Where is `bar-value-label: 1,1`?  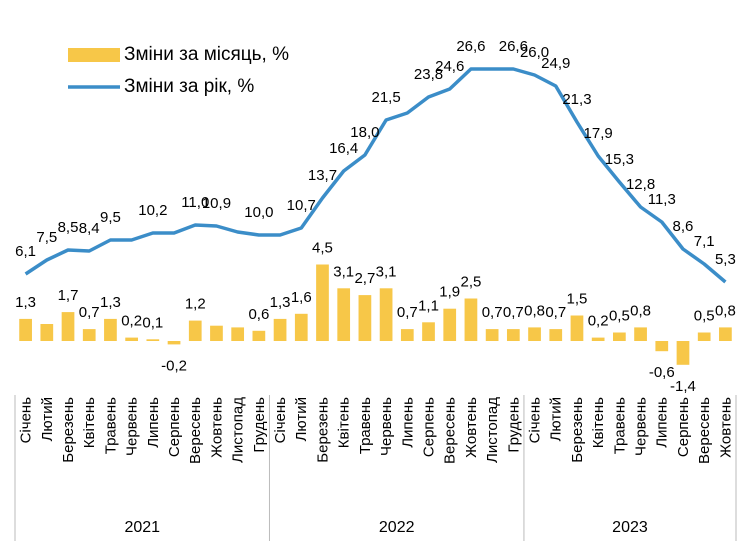
bar-value-label: 1,1 is located at coordinates (428, 305).